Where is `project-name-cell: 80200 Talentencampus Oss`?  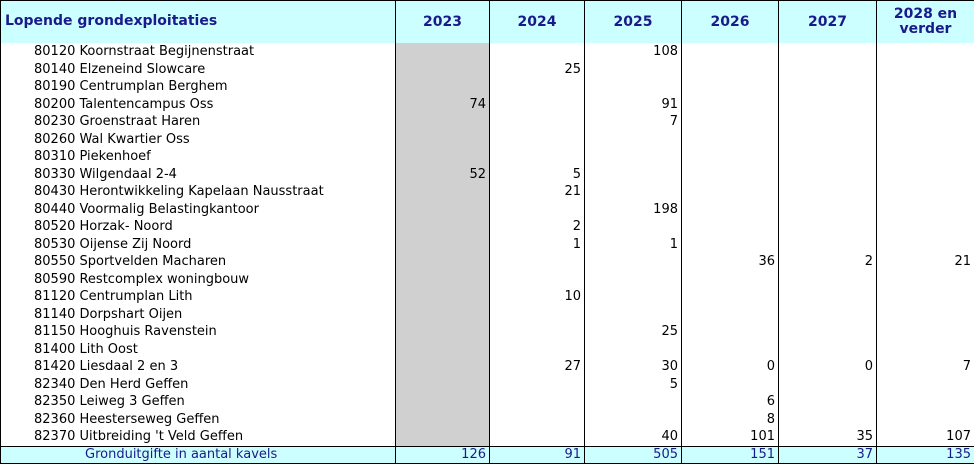 project-name-cell: 80200 Talentencampus Oss is located at coordinates (198, 104).